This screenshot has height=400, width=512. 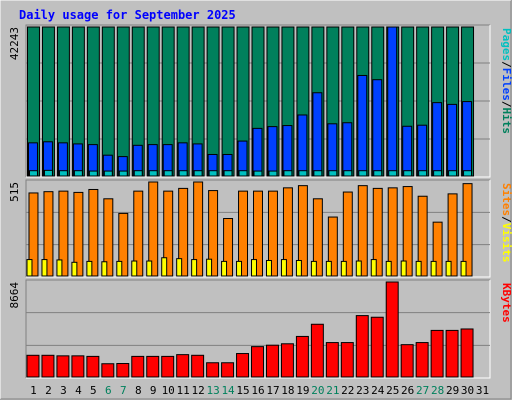 I want to click on x-tick-label-day-16: 16, so click(x=257, y=390).